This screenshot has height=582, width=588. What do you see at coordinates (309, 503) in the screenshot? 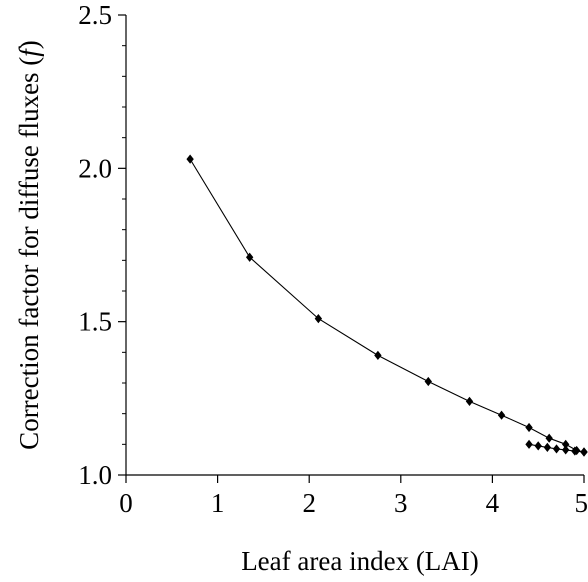
I see `x-tick-label: 2` at bounding box center [309, 503].